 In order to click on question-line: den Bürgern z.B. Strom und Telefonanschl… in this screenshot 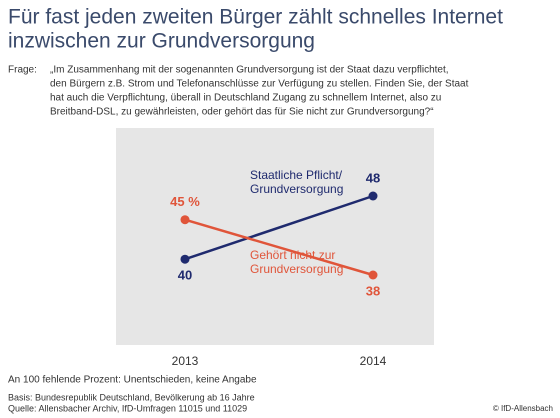, I will do `click(259, 84)`.